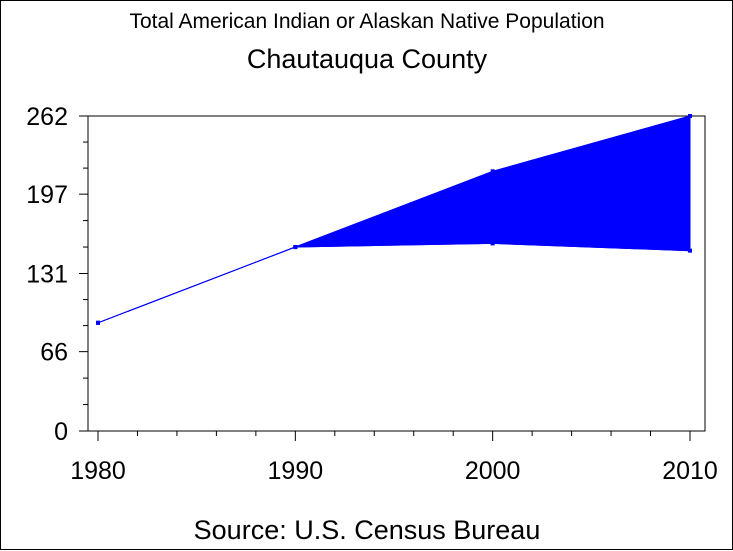 This screenshot has width=733, height=551. I want to click on x-tick-label: 1980, so click(98, 471).